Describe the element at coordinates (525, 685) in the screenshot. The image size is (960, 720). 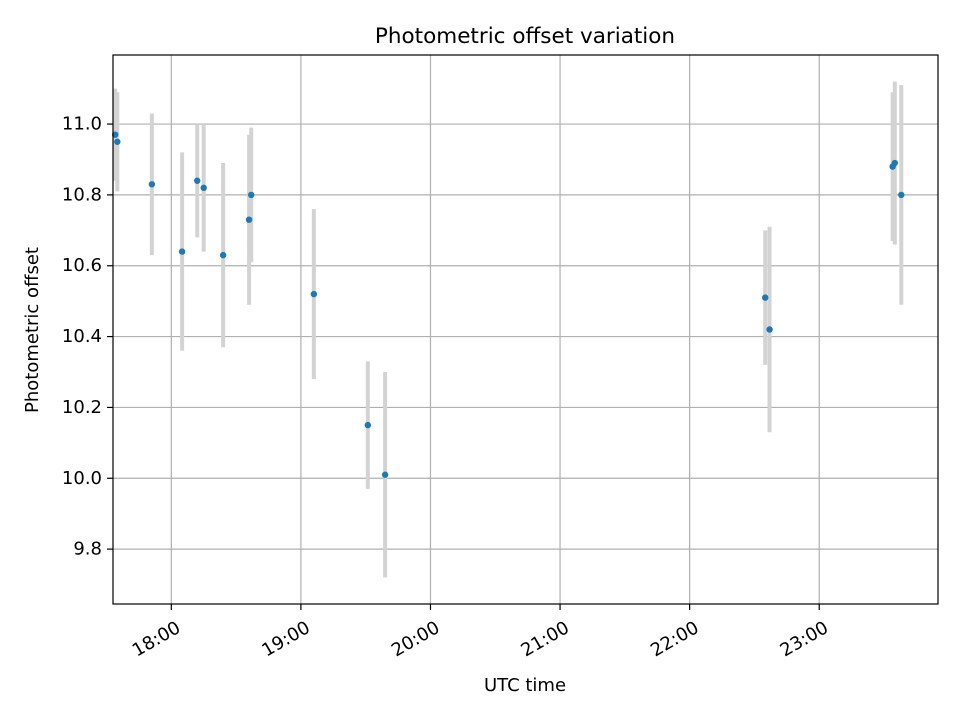
I see `x-axis-label: UTC time` at that location.